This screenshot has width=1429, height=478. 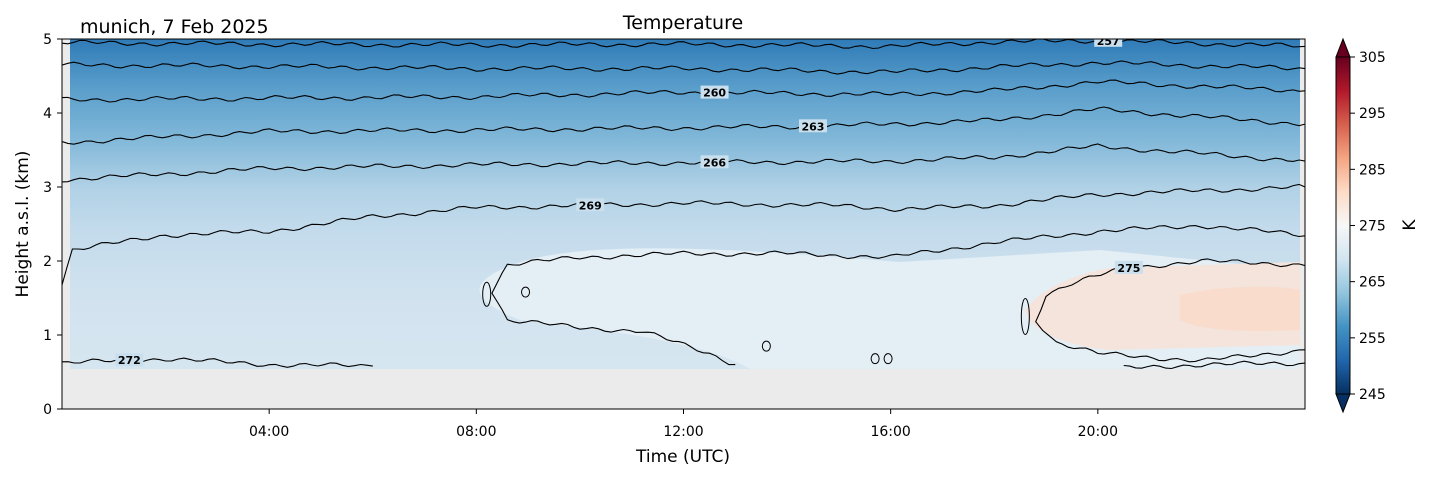 What do you see at coordinates (269, 432) in the screenshot?
I see `x-tick-label: 04:00` at bounding box center [269, 432].